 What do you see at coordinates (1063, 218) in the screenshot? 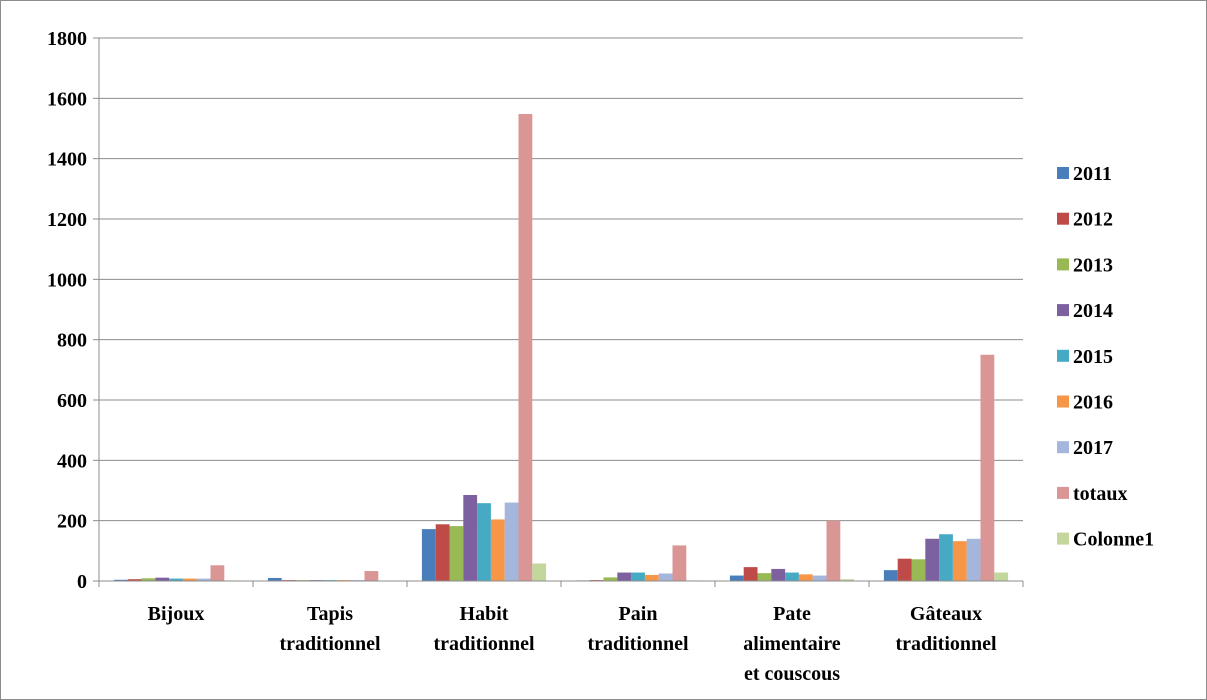
I see `legend-swatch-2012` at bounding box center [1063, 218].